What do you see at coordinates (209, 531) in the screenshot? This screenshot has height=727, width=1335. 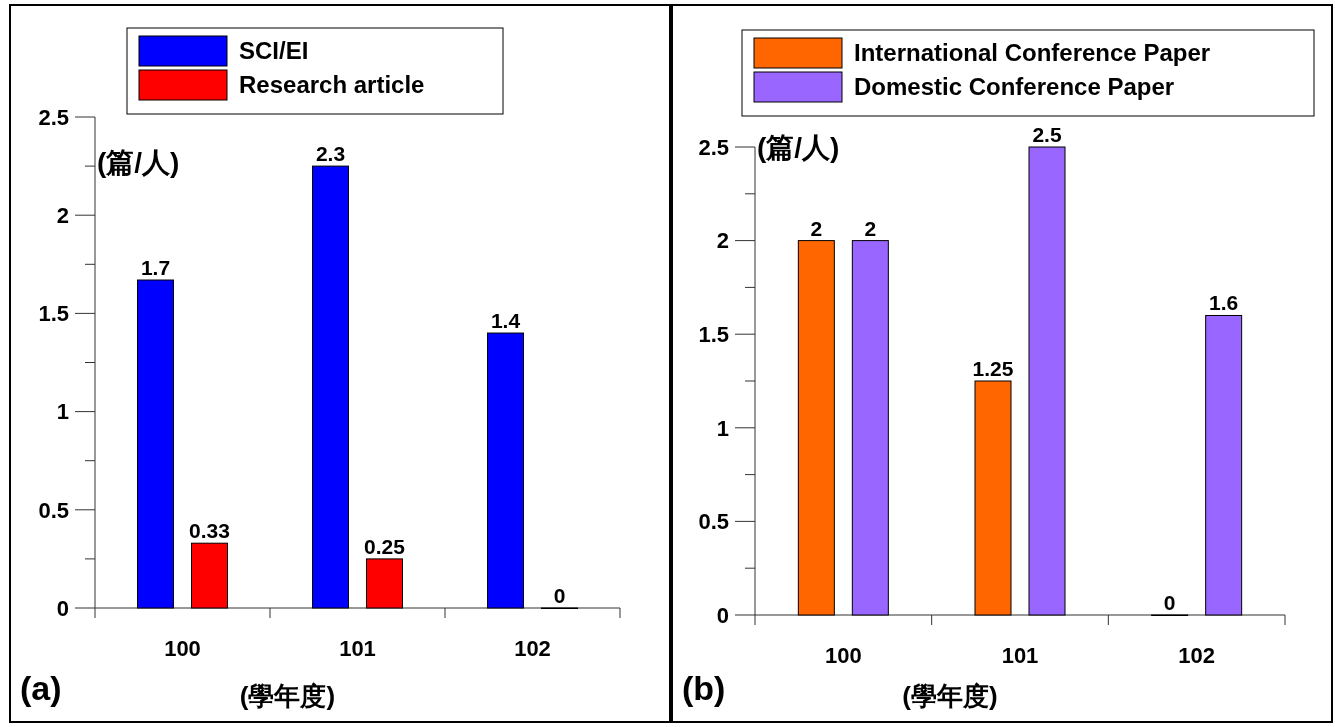 I see `data-label: 0.33` at bounding box center [209, 531].